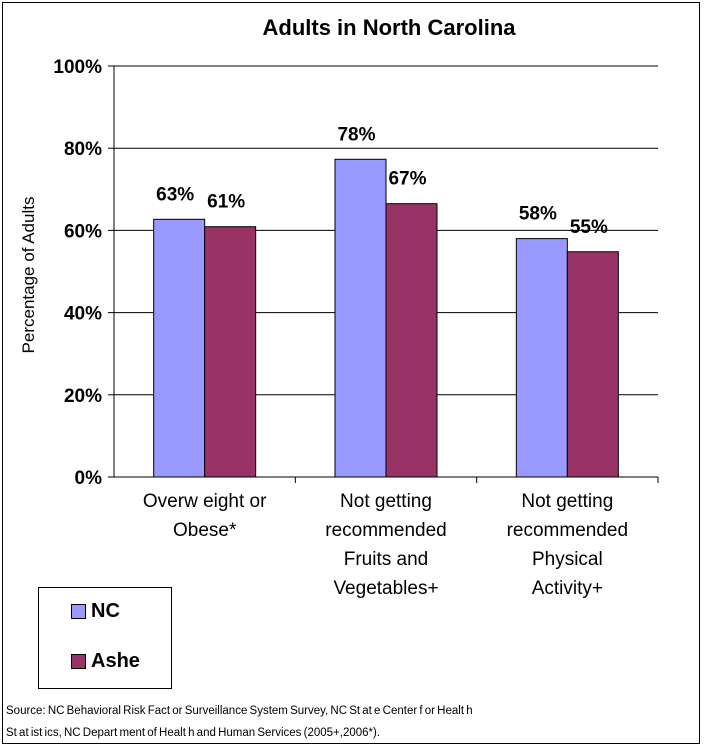 Image resolution: width=704 pixels, height=748 pixels. What do you see at coordinates (589, 227) in the screenshot?
I see `data-label-ashe: 55%` at bounding box center [589, 227].